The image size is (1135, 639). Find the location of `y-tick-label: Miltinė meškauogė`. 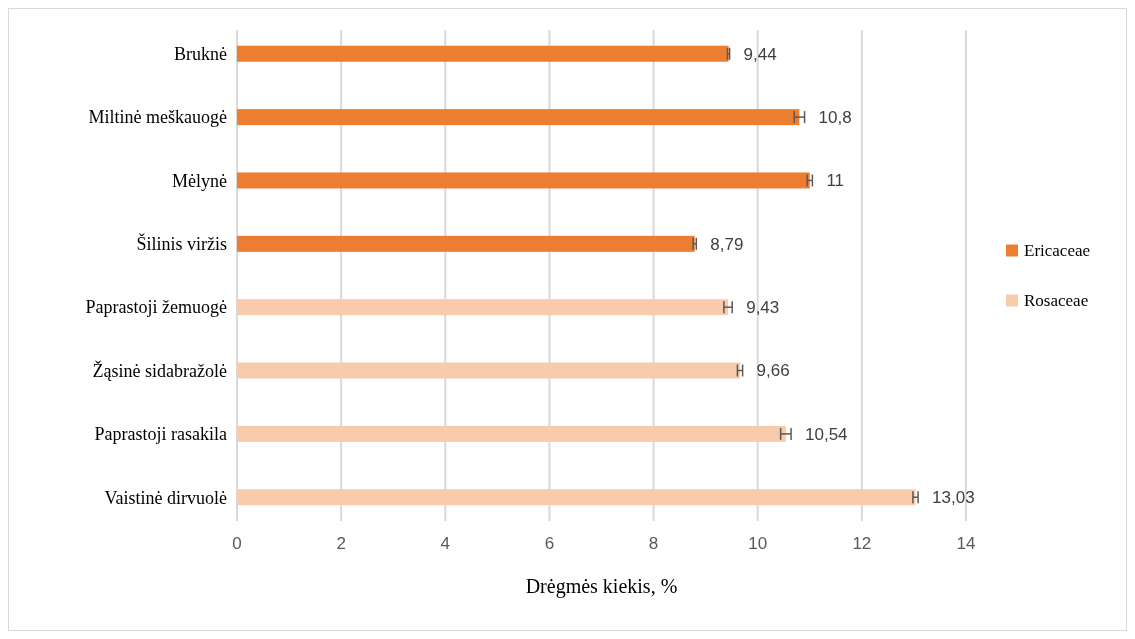

y-tick-label: Miltinė meškauogė is located at coordinates (157, 117).